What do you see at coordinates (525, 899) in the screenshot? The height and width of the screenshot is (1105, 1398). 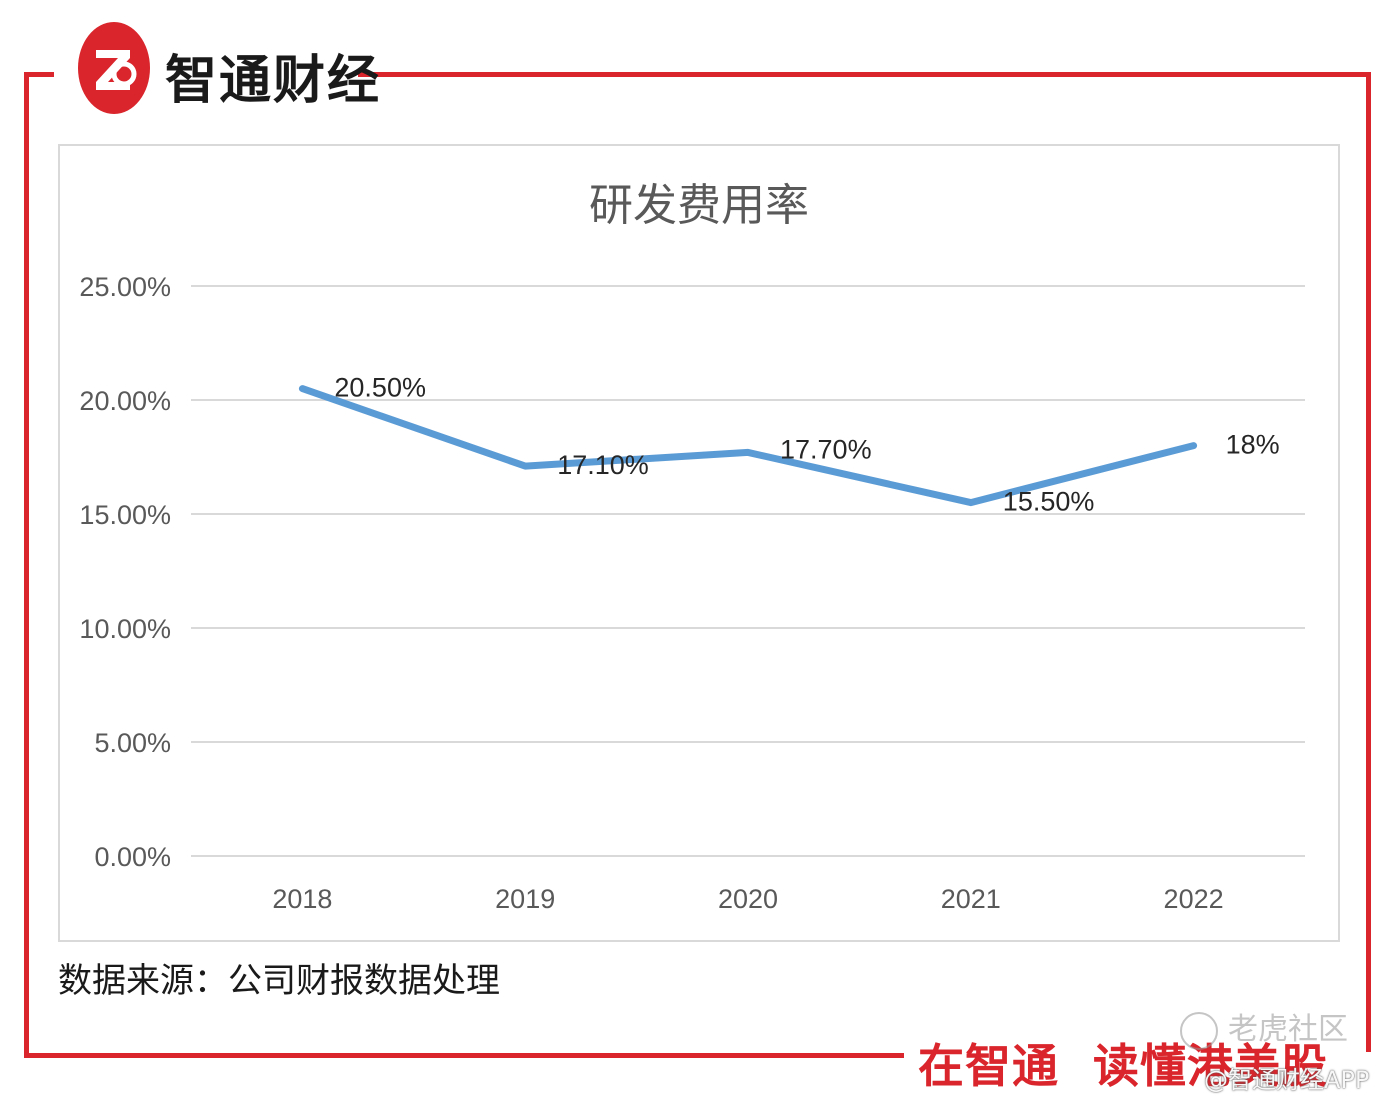 I see `x-tick-label: 2019` at bounding box center [525, 899].